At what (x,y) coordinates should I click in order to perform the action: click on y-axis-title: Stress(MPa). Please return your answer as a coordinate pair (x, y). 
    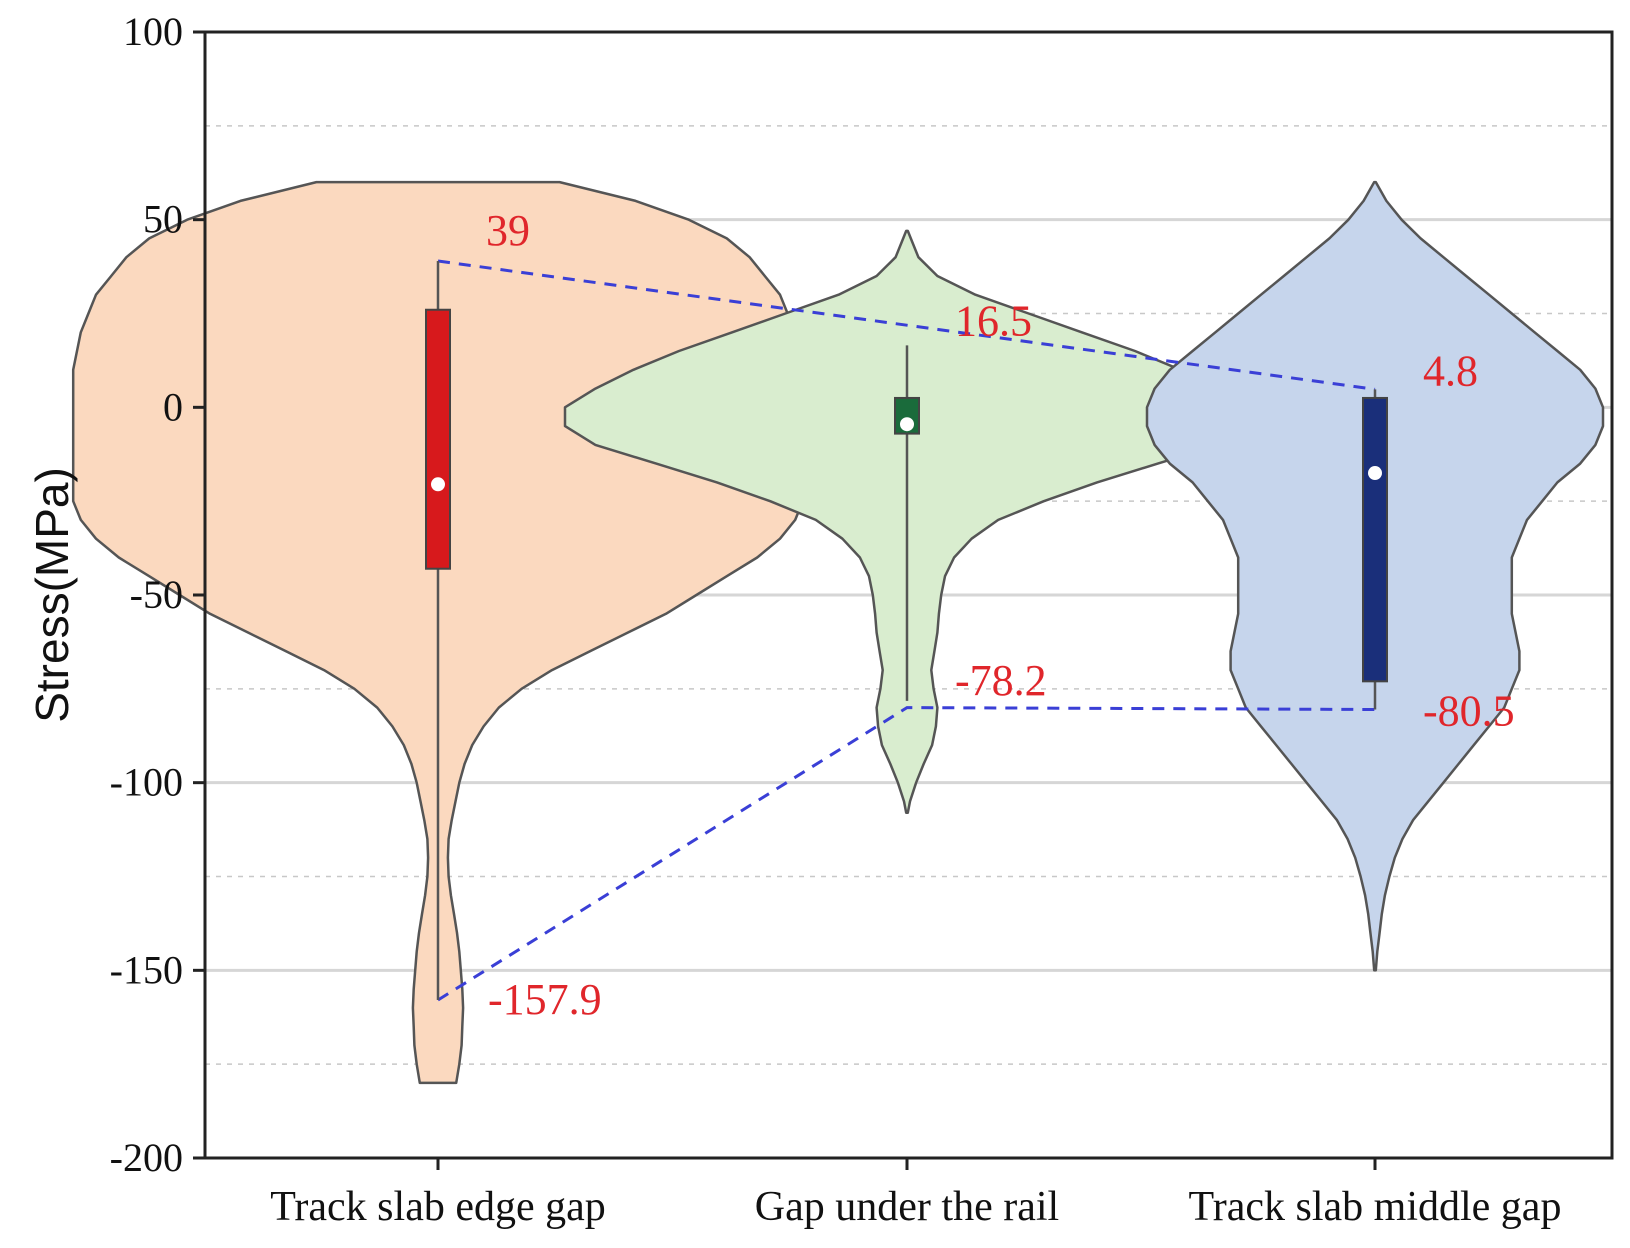
    Looking at the image, I should click on (52, 595).